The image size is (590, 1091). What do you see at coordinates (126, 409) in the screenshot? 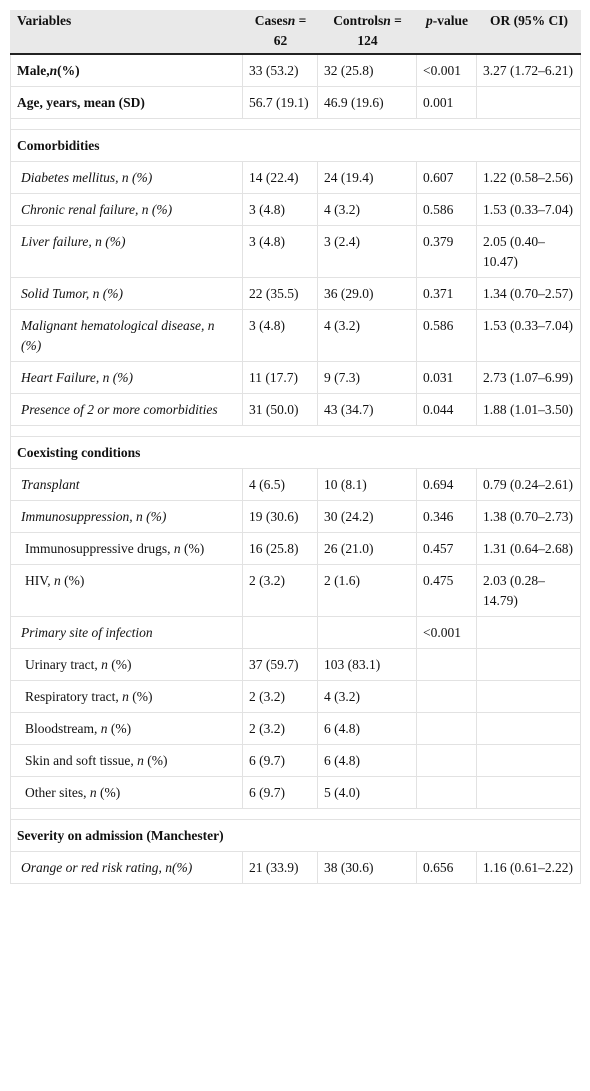
I see `row-label: Presence of 2 or more comorbidities` at bounding box center [126, 409].